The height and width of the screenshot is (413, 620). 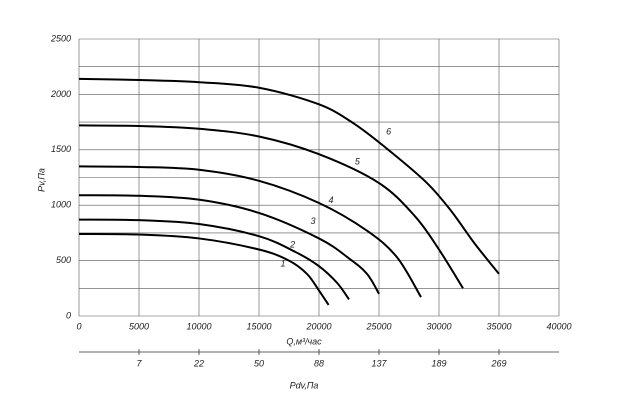 I want to click on x-tick-label: 10000, so click(x=198, y=326).